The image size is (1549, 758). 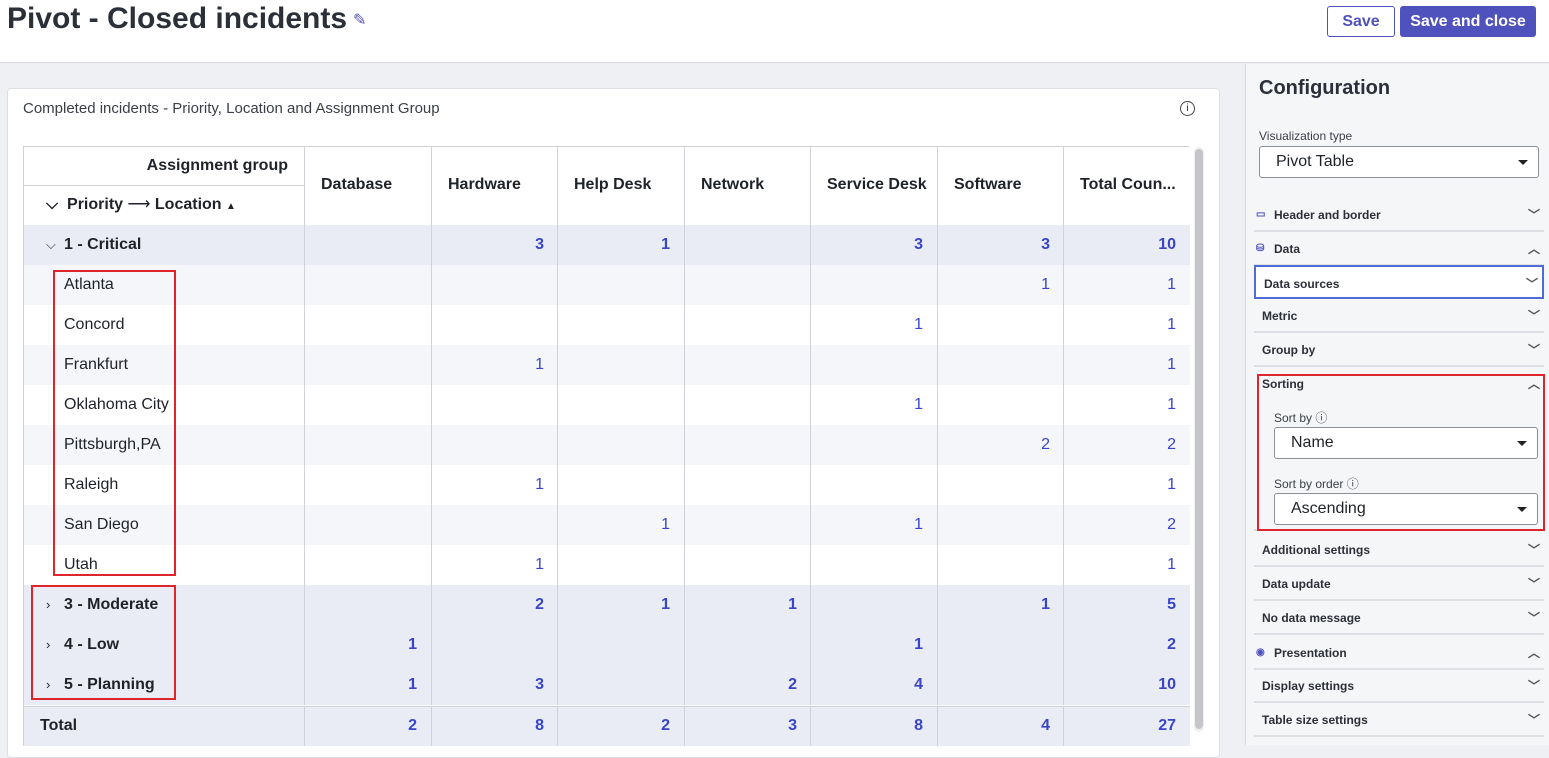 I want to click on info-icon: i, so click(x=1187, y=108).